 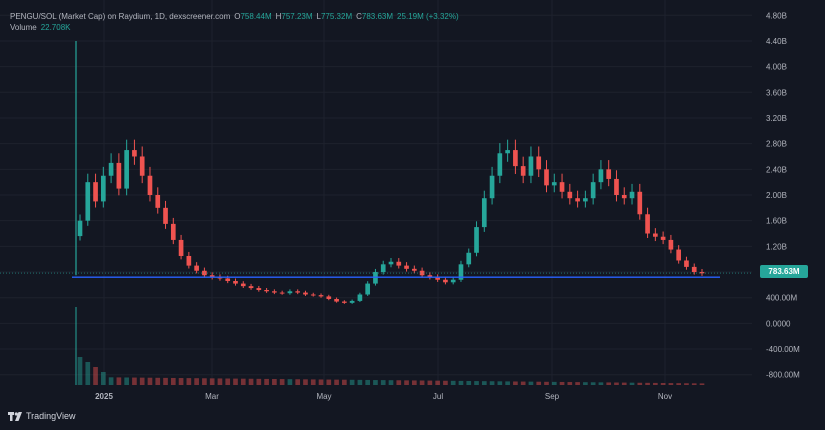 What do you see at coordinates (104, 396) in the screenshot?
I see `x-tick-label: 2025` at bounding box center [104, 396].